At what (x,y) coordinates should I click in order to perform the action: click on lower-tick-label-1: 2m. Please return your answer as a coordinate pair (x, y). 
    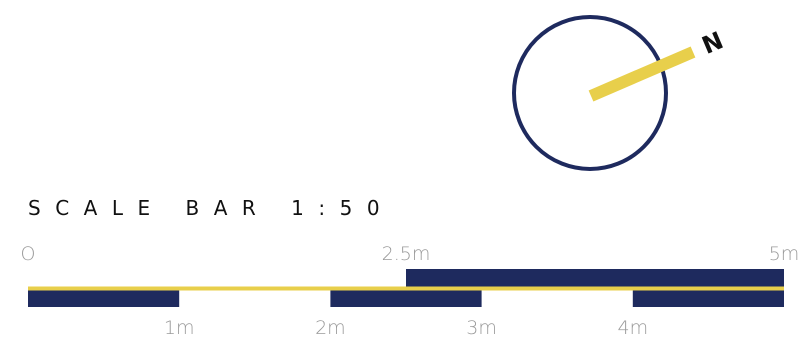
    Looking at the image, I should click on (330, 327).